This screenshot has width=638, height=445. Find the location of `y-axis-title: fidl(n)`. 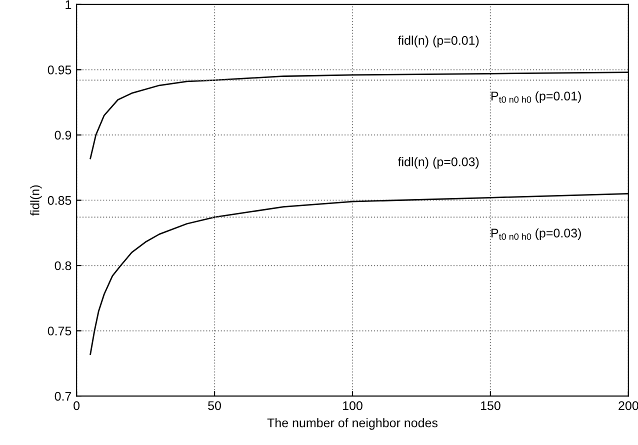

y-axis-title: fidl(n) is located at coordinates (36, 200).